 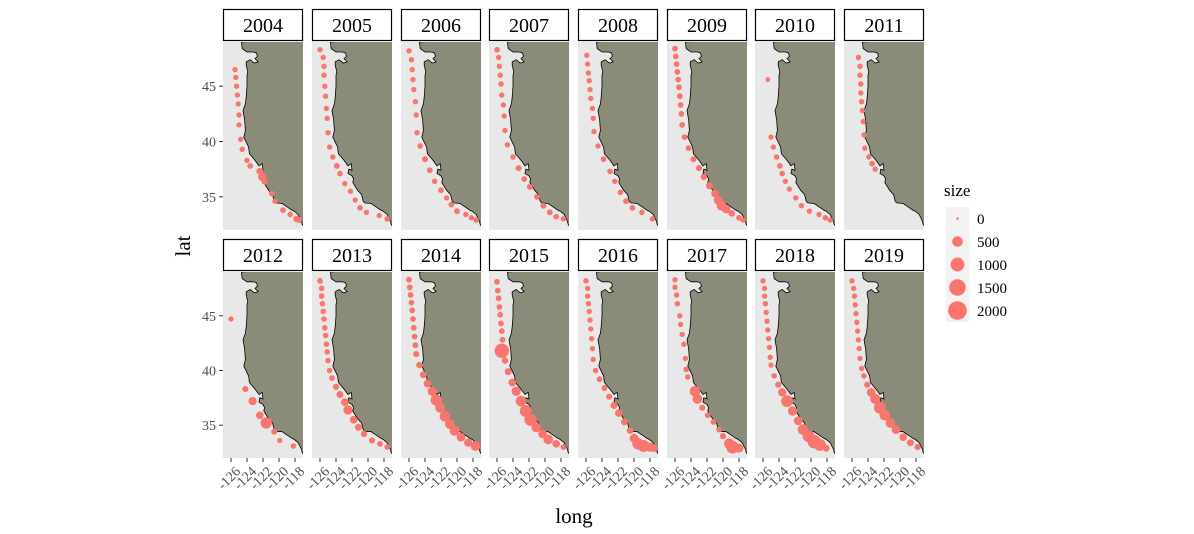 What do you see at coordinates (441, 26) in the screenshot?
I see `facet-strip-label: 2006` at bounding box center [441, 26].